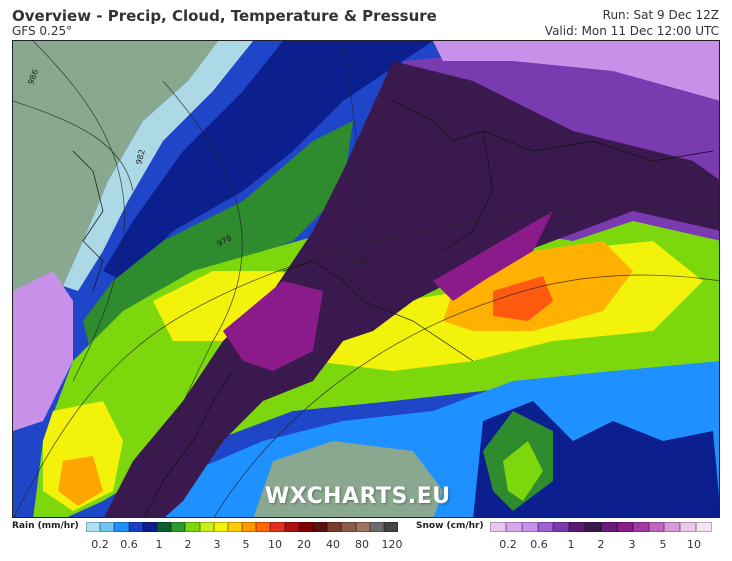 The image size is (732, 561). What do you see at coordinates (358, 496) in the screenshot?
I see `watermark-logo: WXCHARTS.EU` at bounding box center [358, 496].